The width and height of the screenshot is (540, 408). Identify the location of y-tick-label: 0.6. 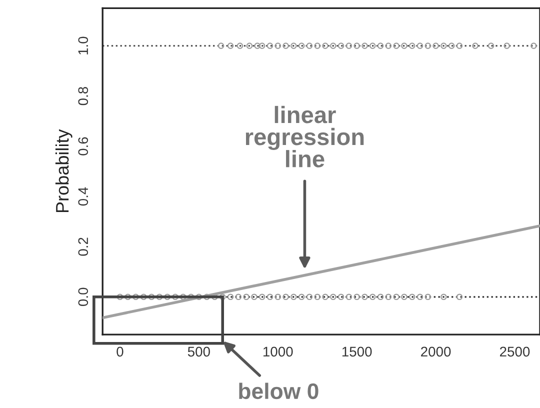
(83, 146).